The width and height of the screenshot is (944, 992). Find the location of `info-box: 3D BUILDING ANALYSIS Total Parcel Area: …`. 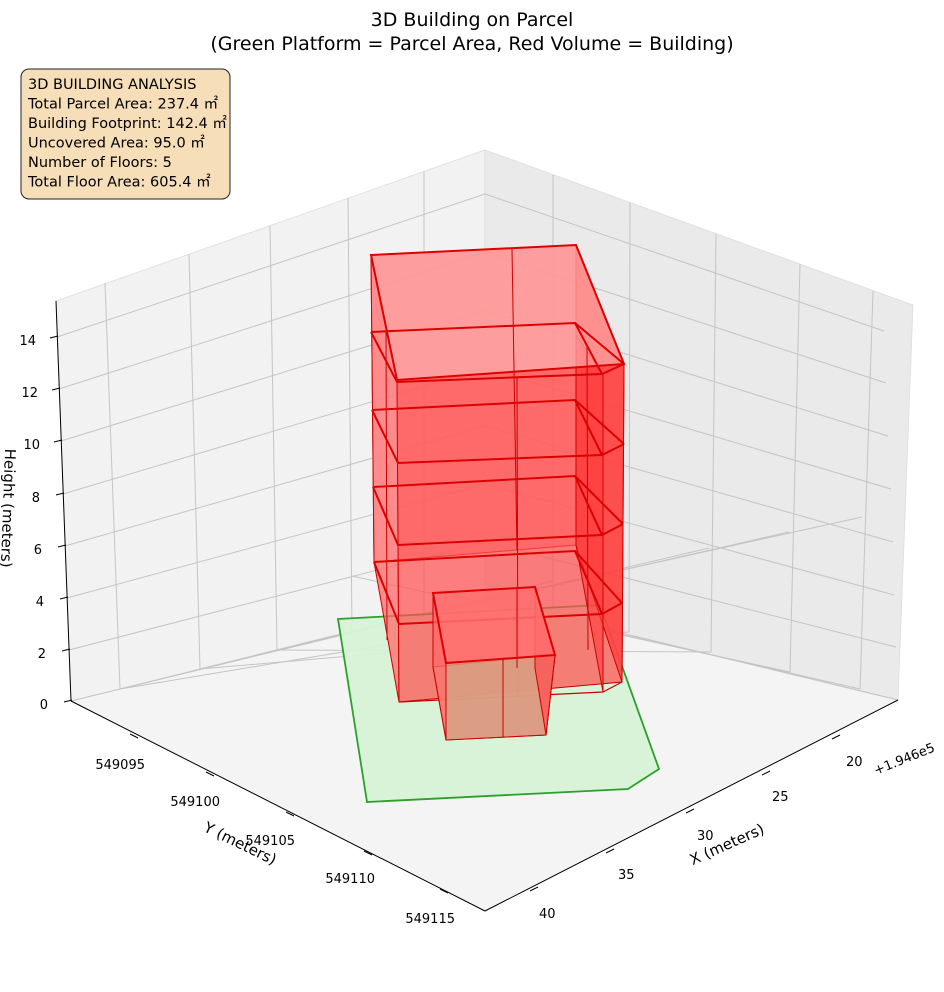

info-box: 3D BUILDING ANALYSIS Total Parcel Area: … is located at coordinates (125, 134).